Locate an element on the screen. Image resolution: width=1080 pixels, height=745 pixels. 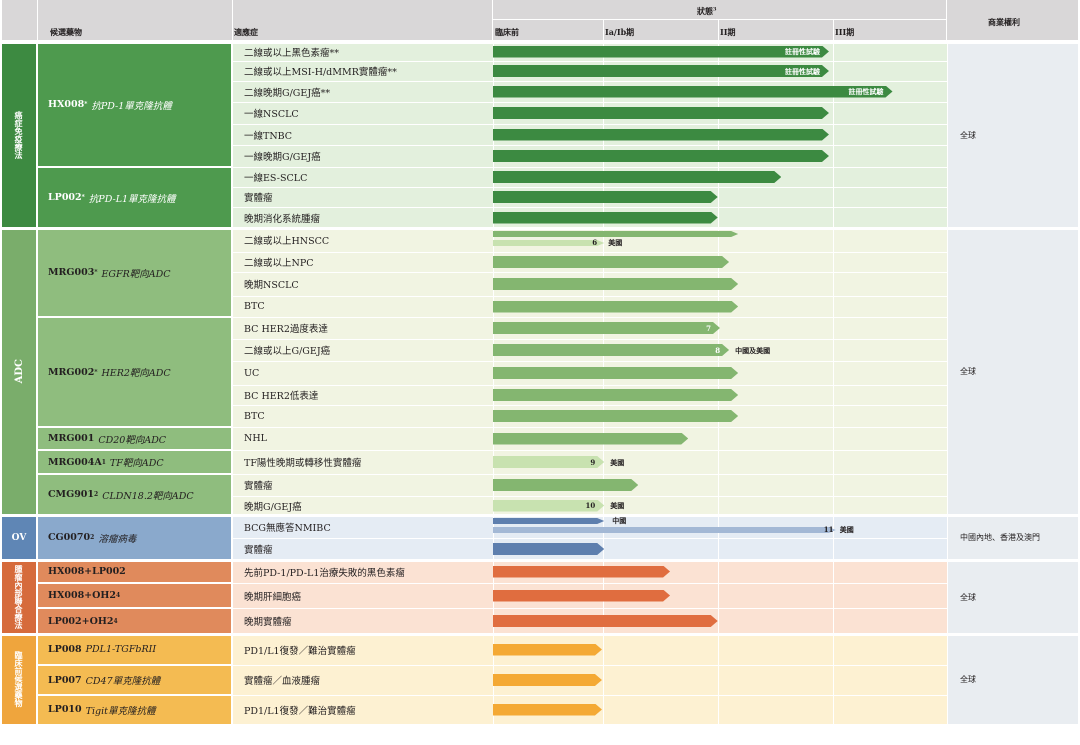
indication-label: BC HER2過度表達 is located at coordinates (286, 329).